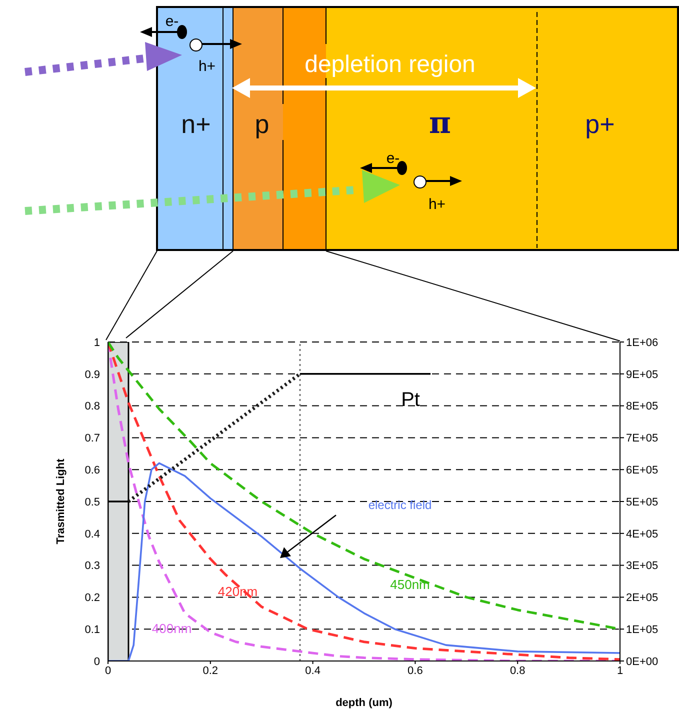  I want to click on x-tick-label: 0.4, so click(312, 670).